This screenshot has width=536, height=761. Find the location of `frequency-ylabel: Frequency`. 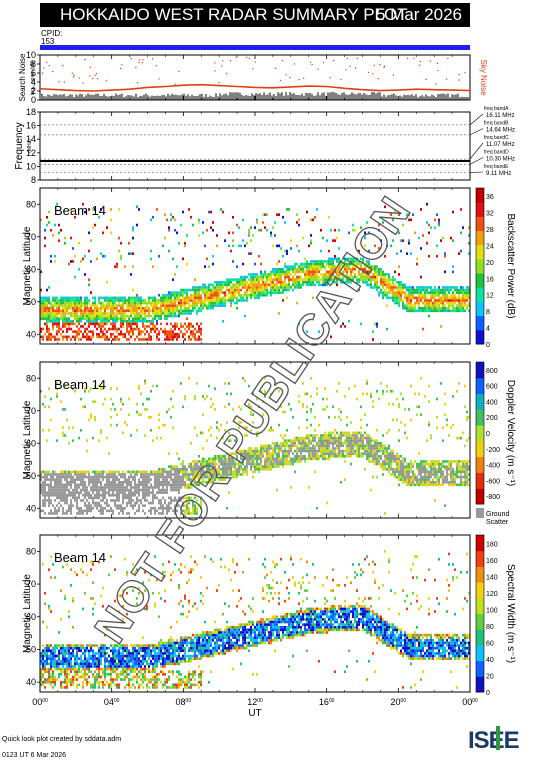

frequency-ylabel: Frequency is located at coordinates (19, 145).